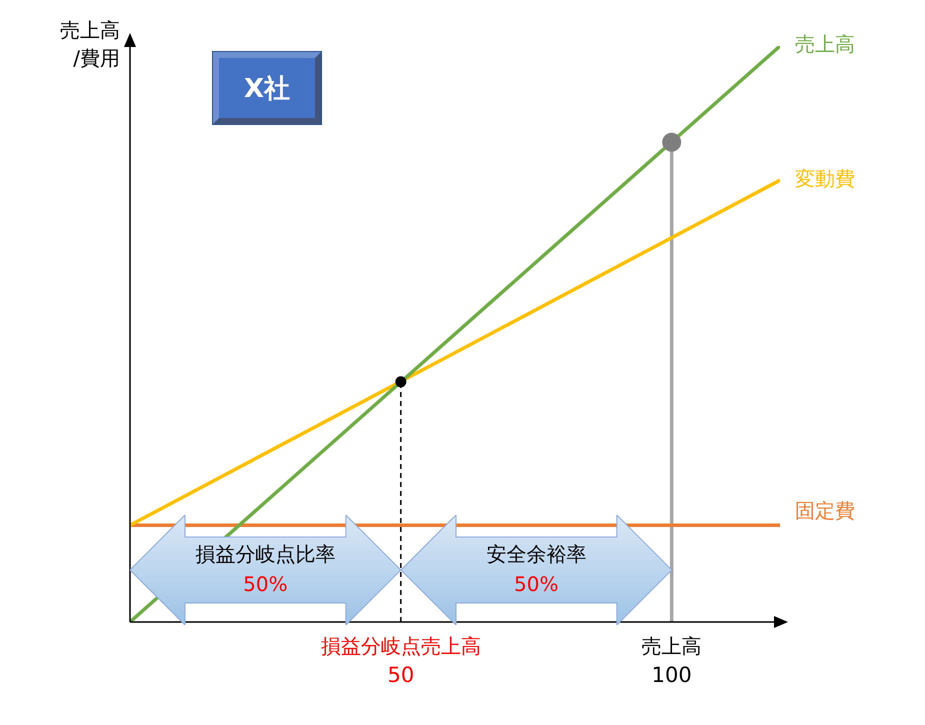 Image resolution: width=925 pixels, height=725 pixels. I want to click on series-label: 変動費, so click(825, 178).